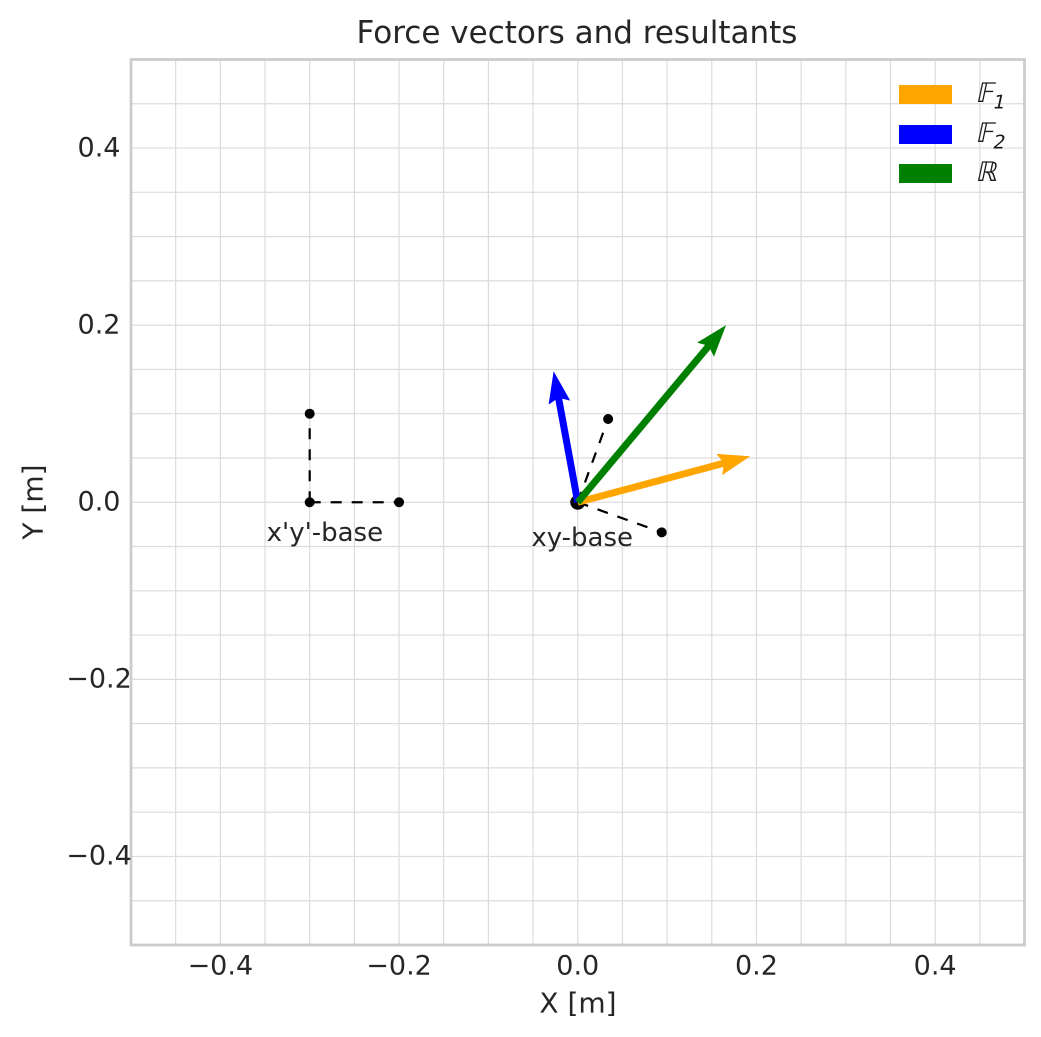 The image size is (1041, 1037). I want to click on legend-label-f2: 𝔽2, so click(990, 136).